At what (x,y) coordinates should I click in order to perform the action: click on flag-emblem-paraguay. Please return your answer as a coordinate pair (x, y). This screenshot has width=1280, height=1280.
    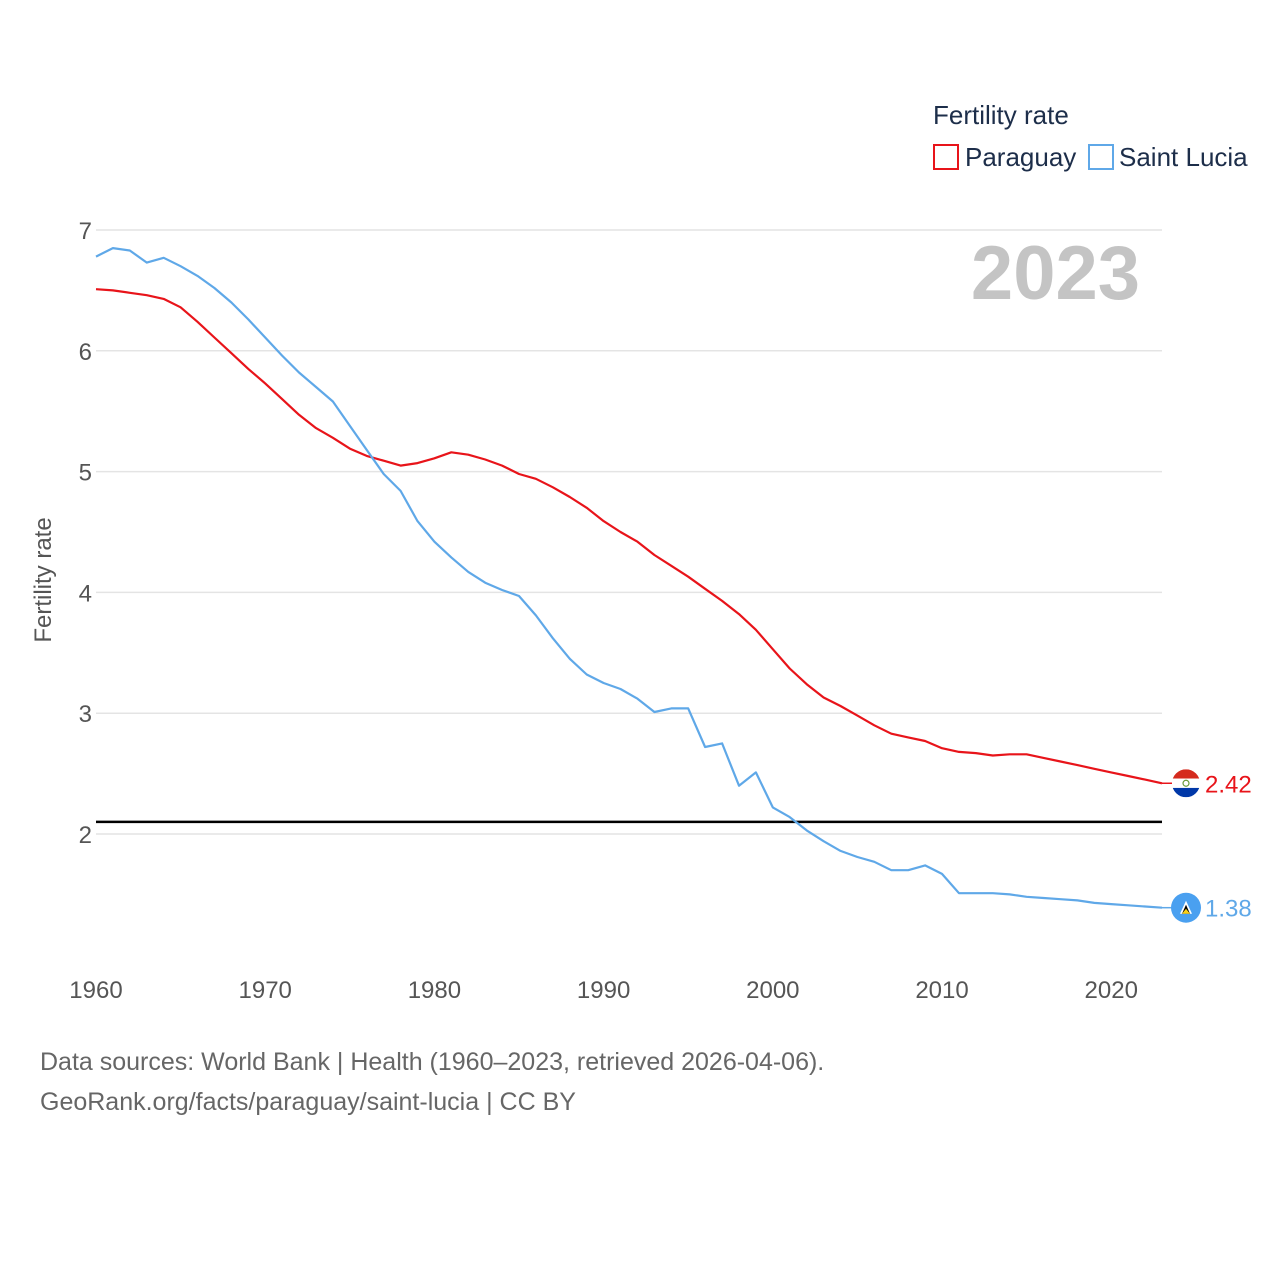
    Looking at the image, I should click on (1186, 783).